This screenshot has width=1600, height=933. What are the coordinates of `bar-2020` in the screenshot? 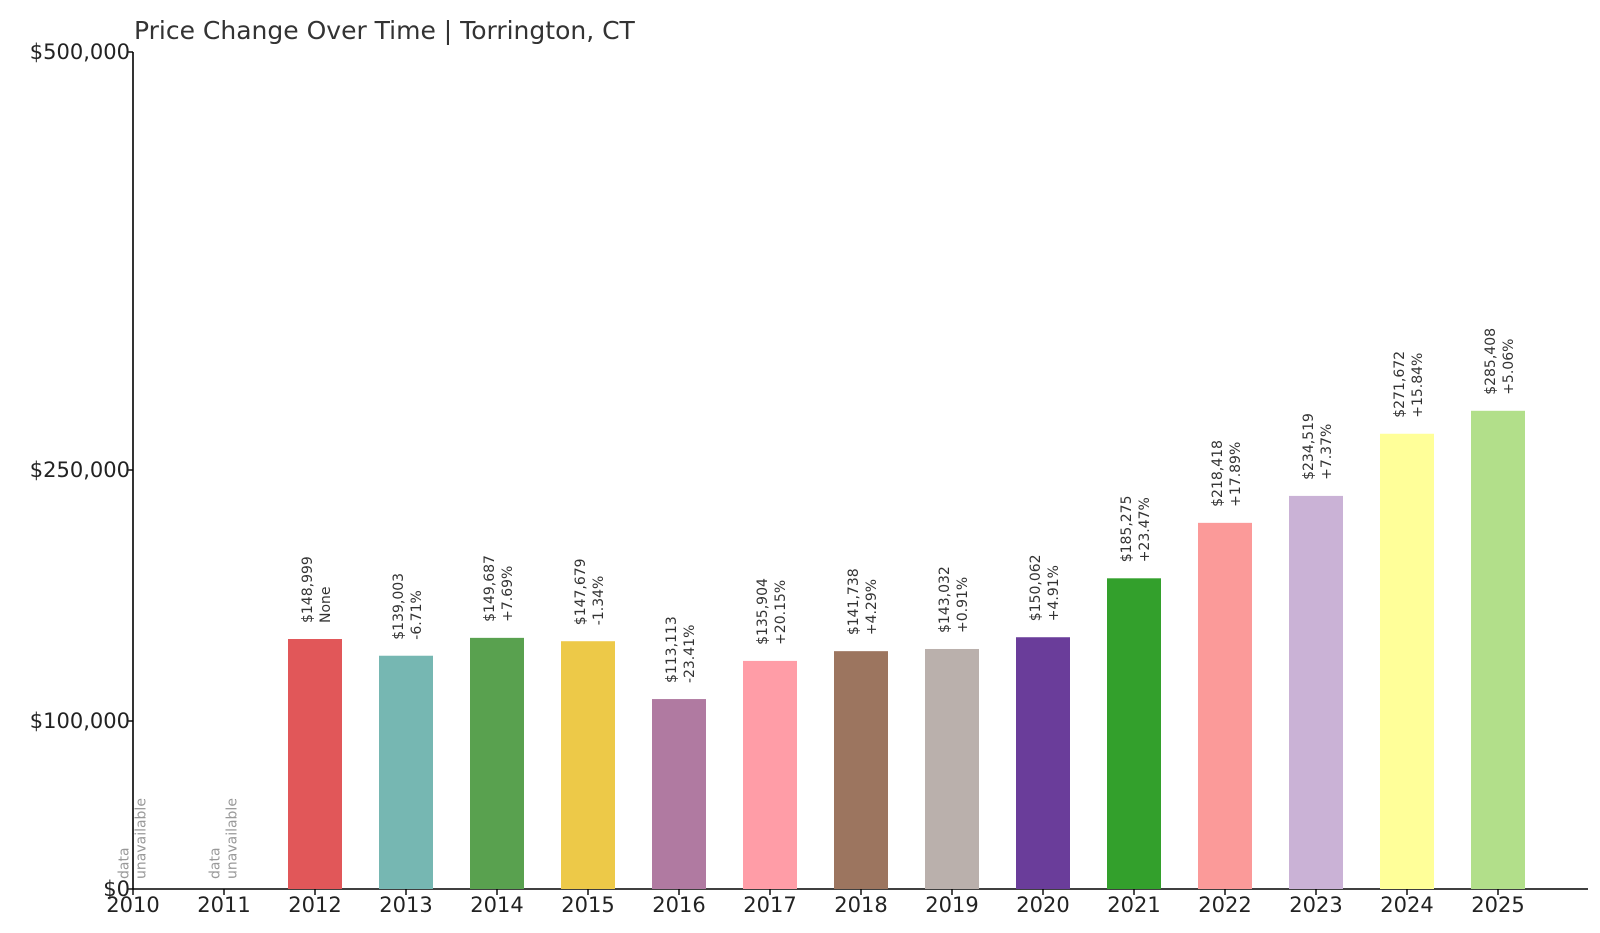 It's located at (1043, 763).